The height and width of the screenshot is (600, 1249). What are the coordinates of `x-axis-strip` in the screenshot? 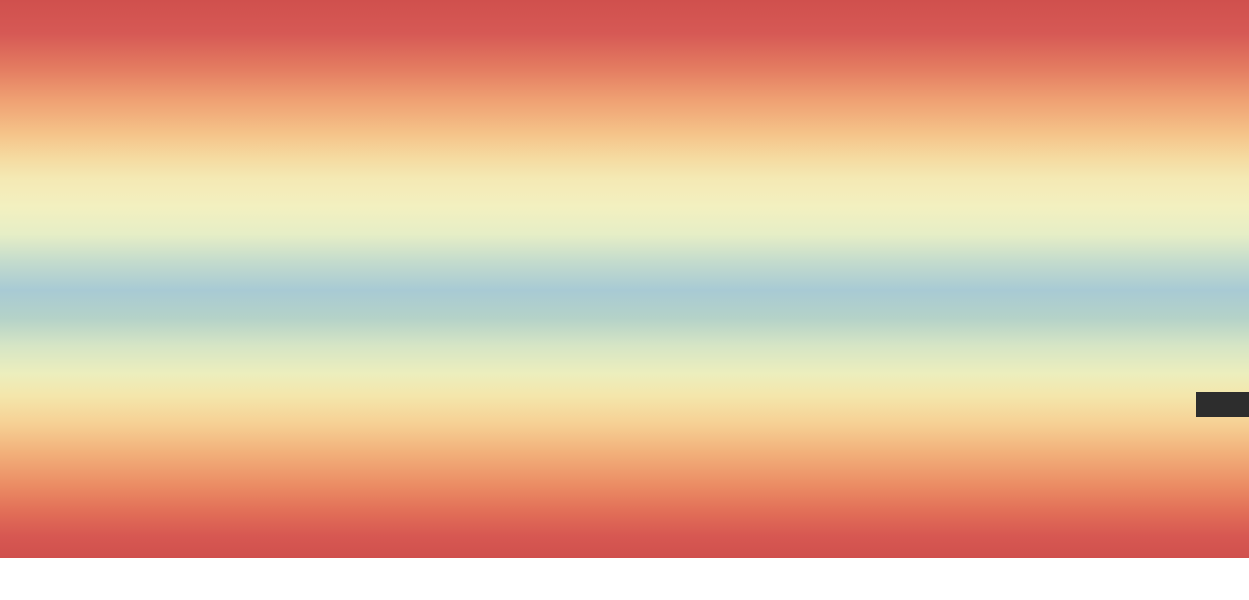 It's located at (624, 579).